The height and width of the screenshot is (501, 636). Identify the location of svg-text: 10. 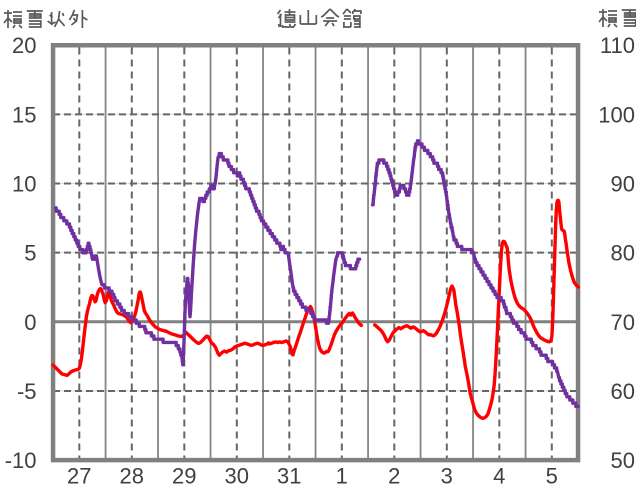
(24, 184).